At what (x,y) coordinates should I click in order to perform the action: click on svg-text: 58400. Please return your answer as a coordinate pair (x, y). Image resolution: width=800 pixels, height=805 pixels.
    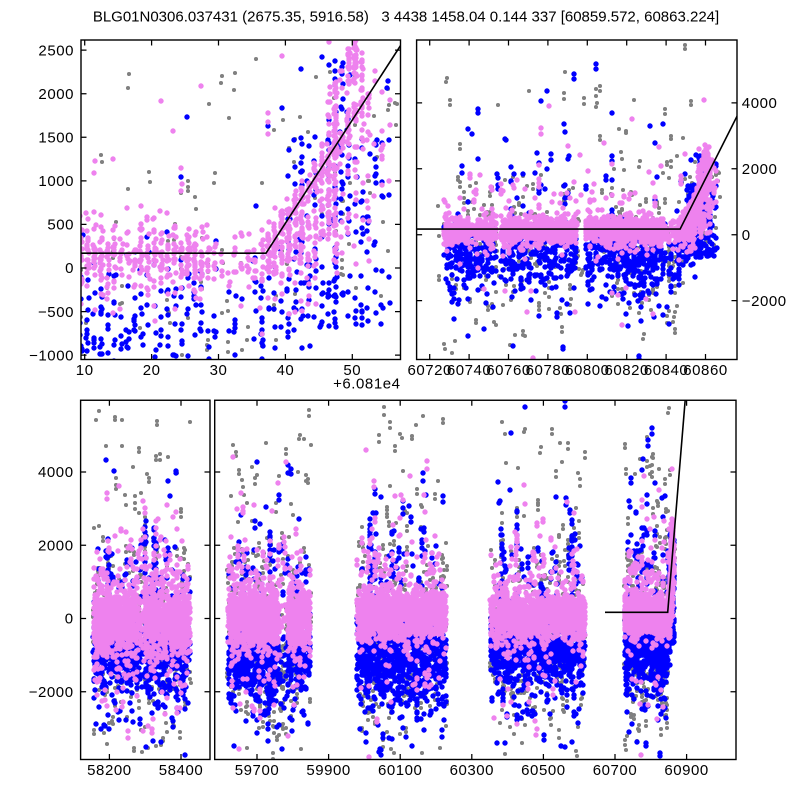
    Looking at the image, I should click on (181, 770).